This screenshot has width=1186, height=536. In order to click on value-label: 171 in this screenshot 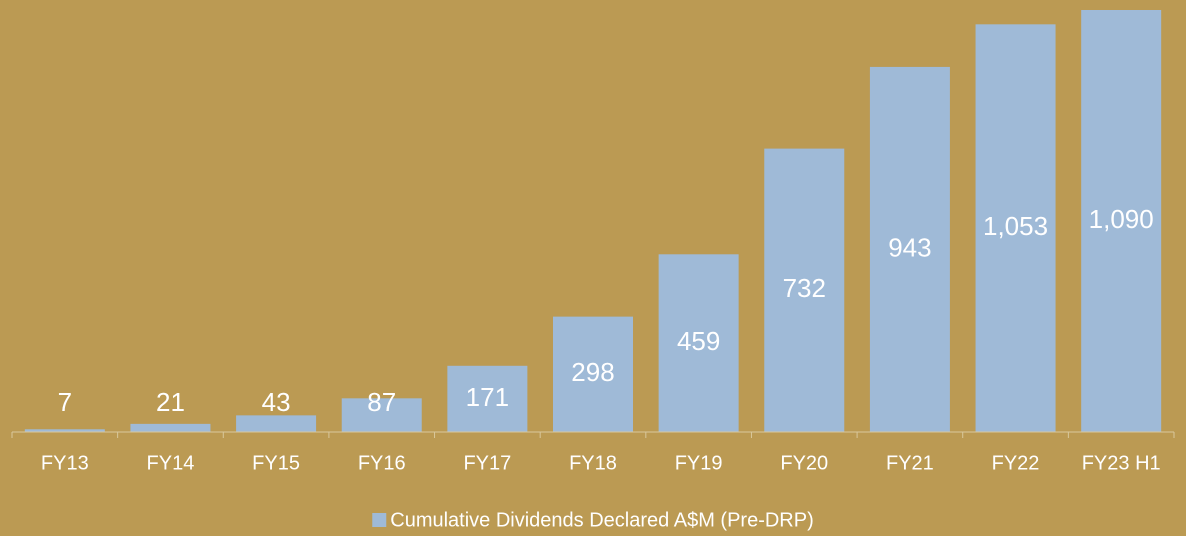, I will do `click(487, 397)`.